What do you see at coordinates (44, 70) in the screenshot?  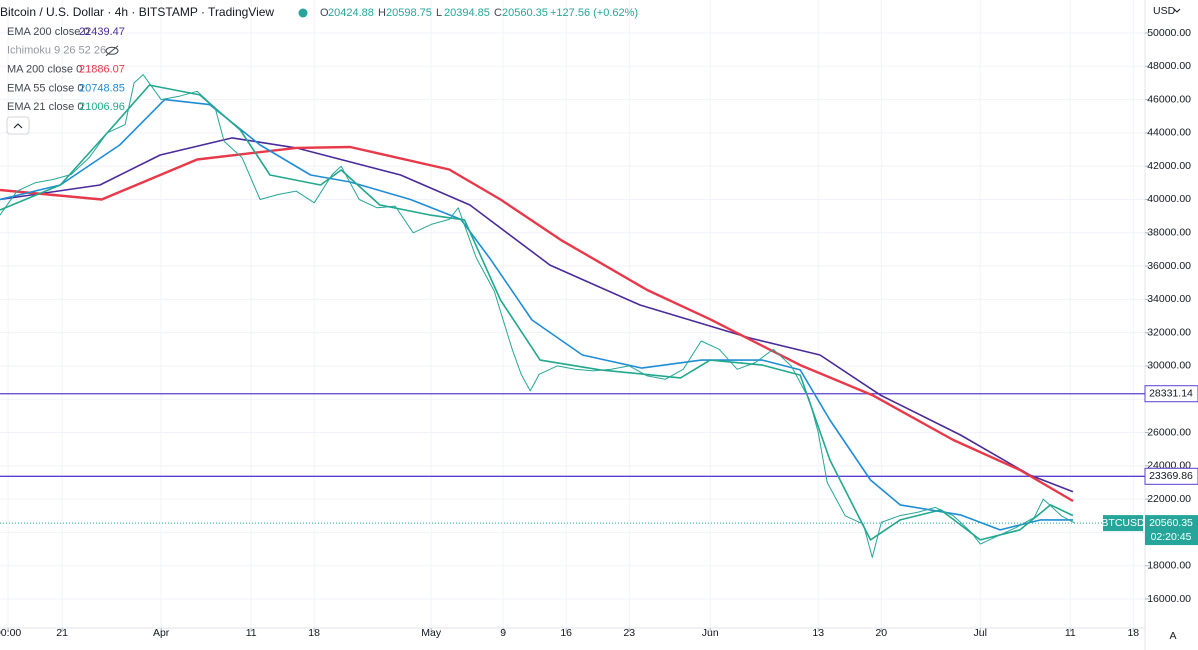 I see `indicator-name: MA 200 close 0` at bounding box center [44, 70].